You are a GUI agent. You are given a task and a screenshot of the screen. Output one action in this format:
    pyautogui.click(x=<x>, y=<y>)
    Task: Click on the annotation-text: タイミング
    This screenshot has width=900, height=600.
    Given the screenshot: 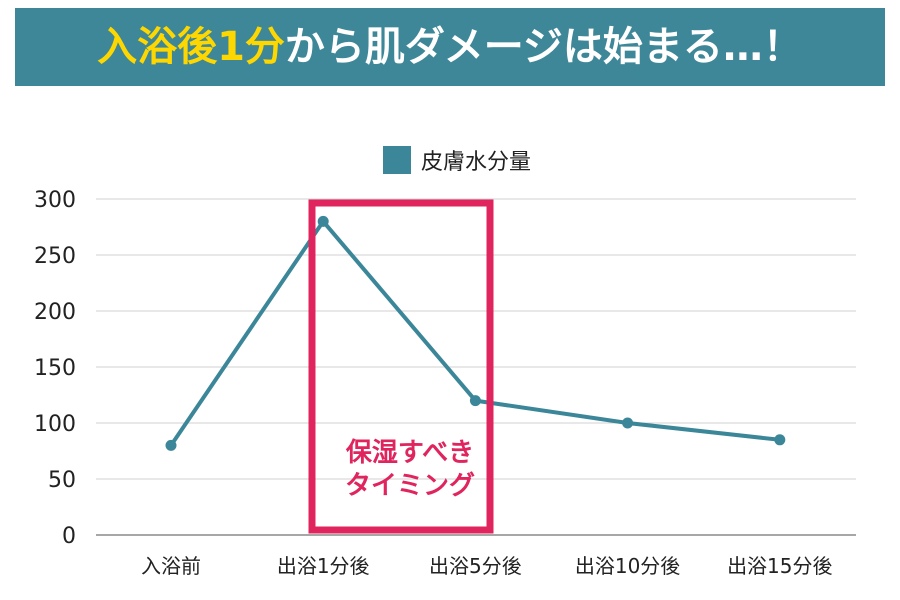 What is the action you would take?
    pyautogui.click(x=410, y=486)
    